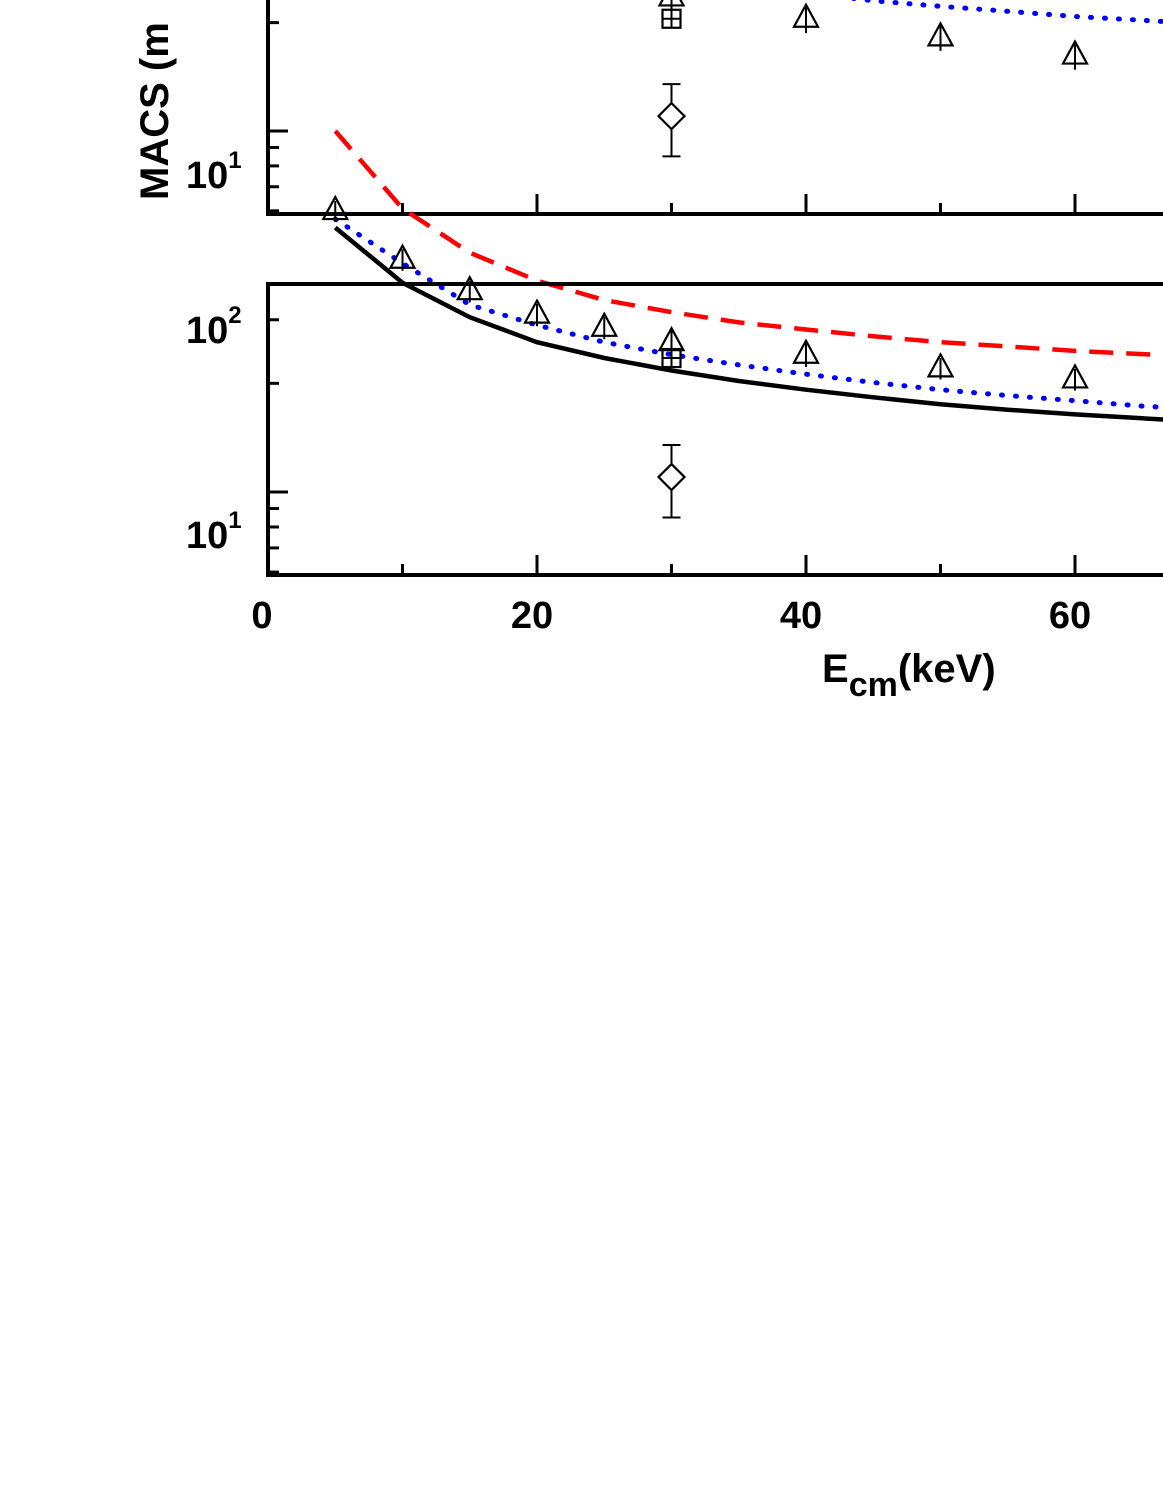 Image resolution: width=1163 pixels, height=1504 pixels. I want to click on lower-y-ticks, so click(278, 446).